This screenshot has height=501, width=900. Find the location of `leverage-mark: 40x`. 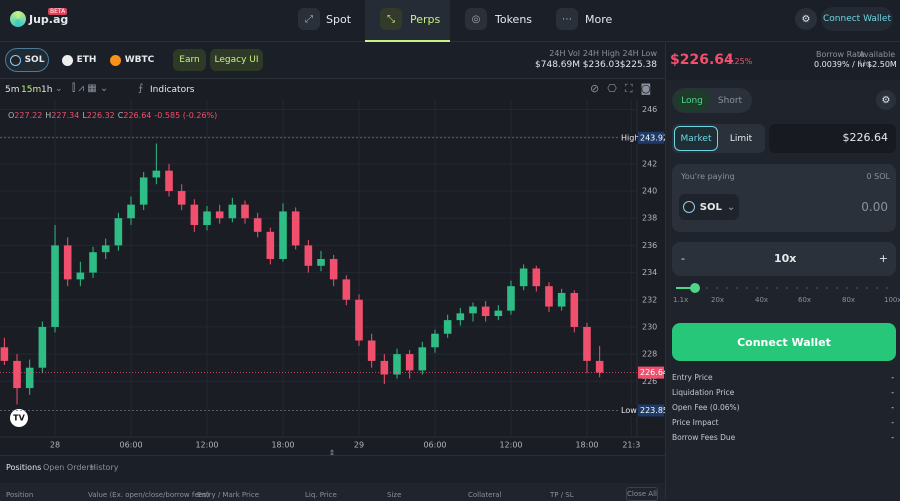

leverage-mark: 40x is located at coordinates (762, 300).